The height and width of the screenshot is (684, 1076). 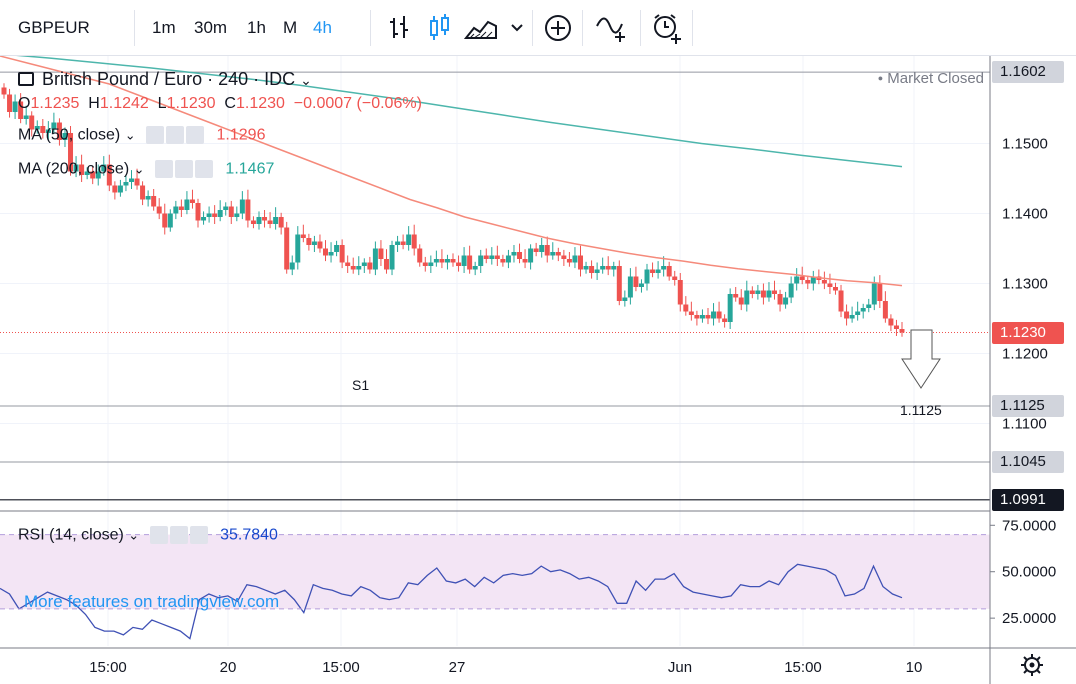 What do you see at coordinates (148, 535) in the screenshot?
I see `rsi-legend: RSI (14, close) ⌄ 35.7840` at bounding box center [148, 535].